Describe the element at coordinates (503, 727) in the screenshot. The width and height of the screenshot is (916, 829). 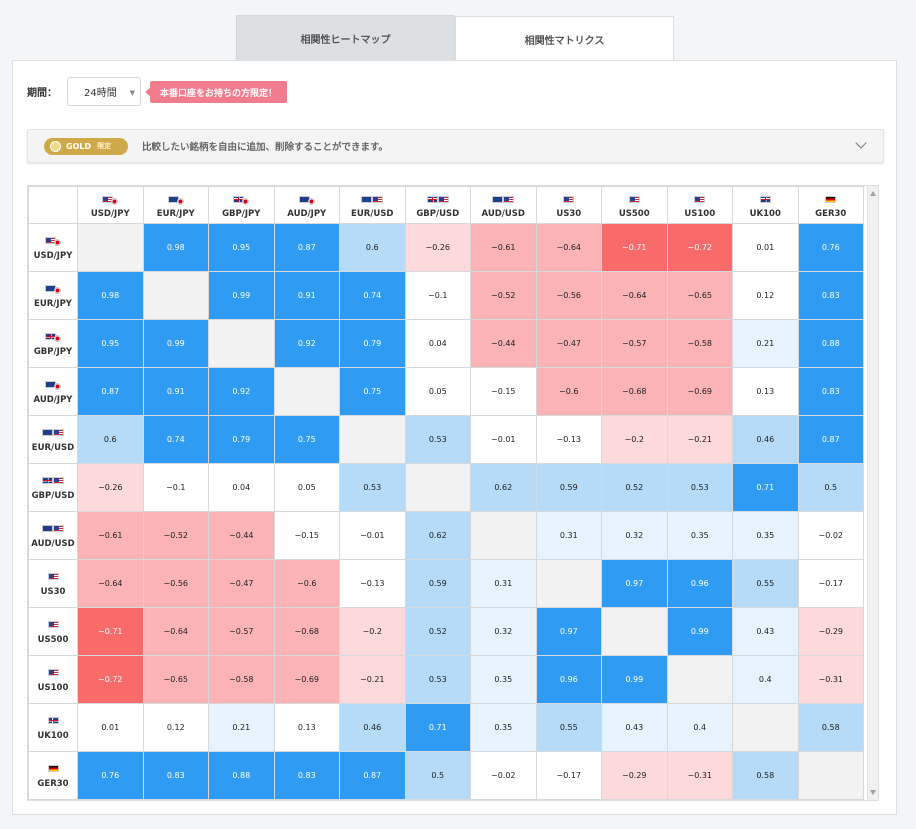
I see `correlation-cell: 0.35` at that location.